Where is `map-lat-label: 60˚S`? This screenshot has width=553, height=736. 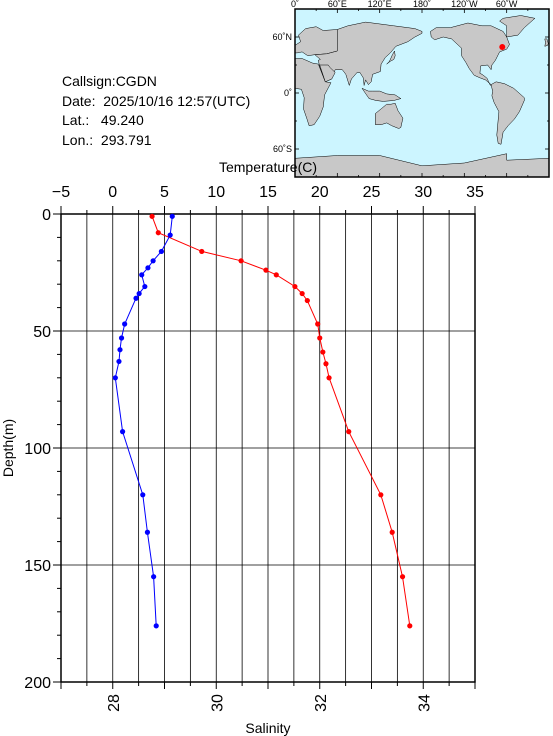 map-lat-label: 60˚S is located at coordinates (282, 149).